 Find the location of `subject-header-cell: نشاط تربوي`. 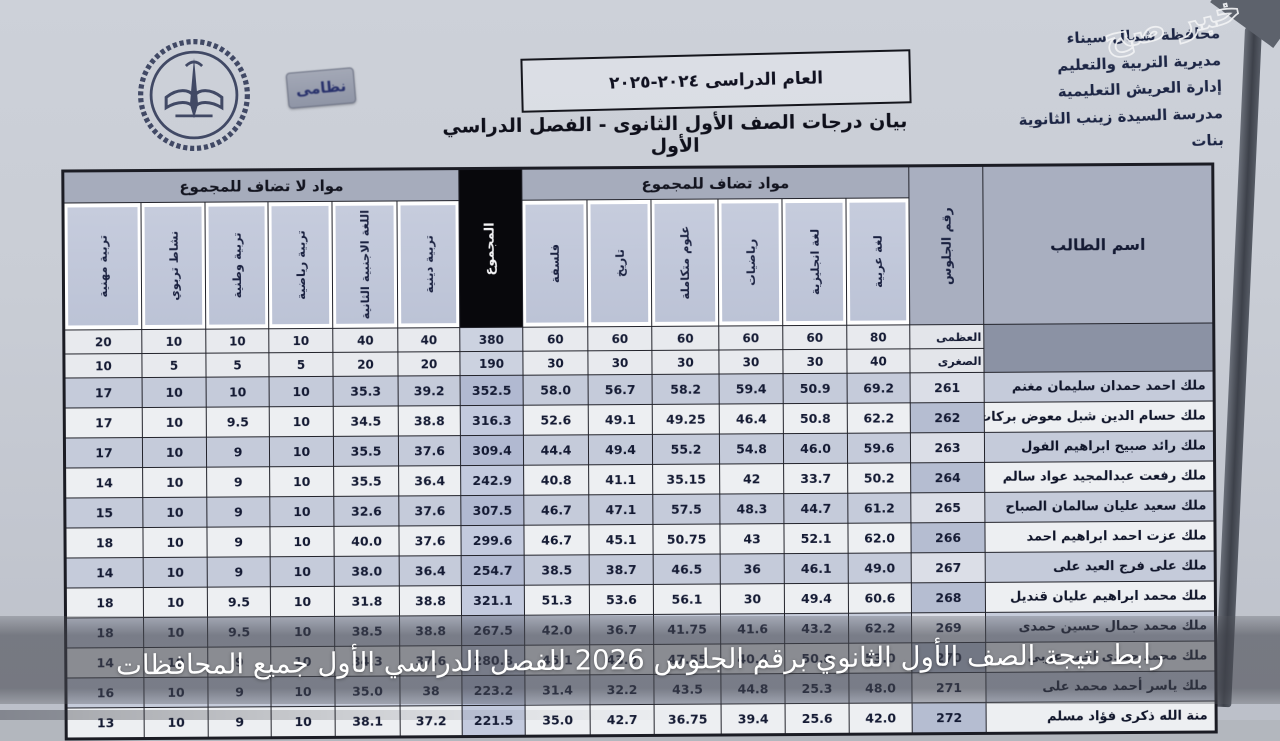

subject-header-cell: نشاط تربوي is located at coordinates (173, 266).